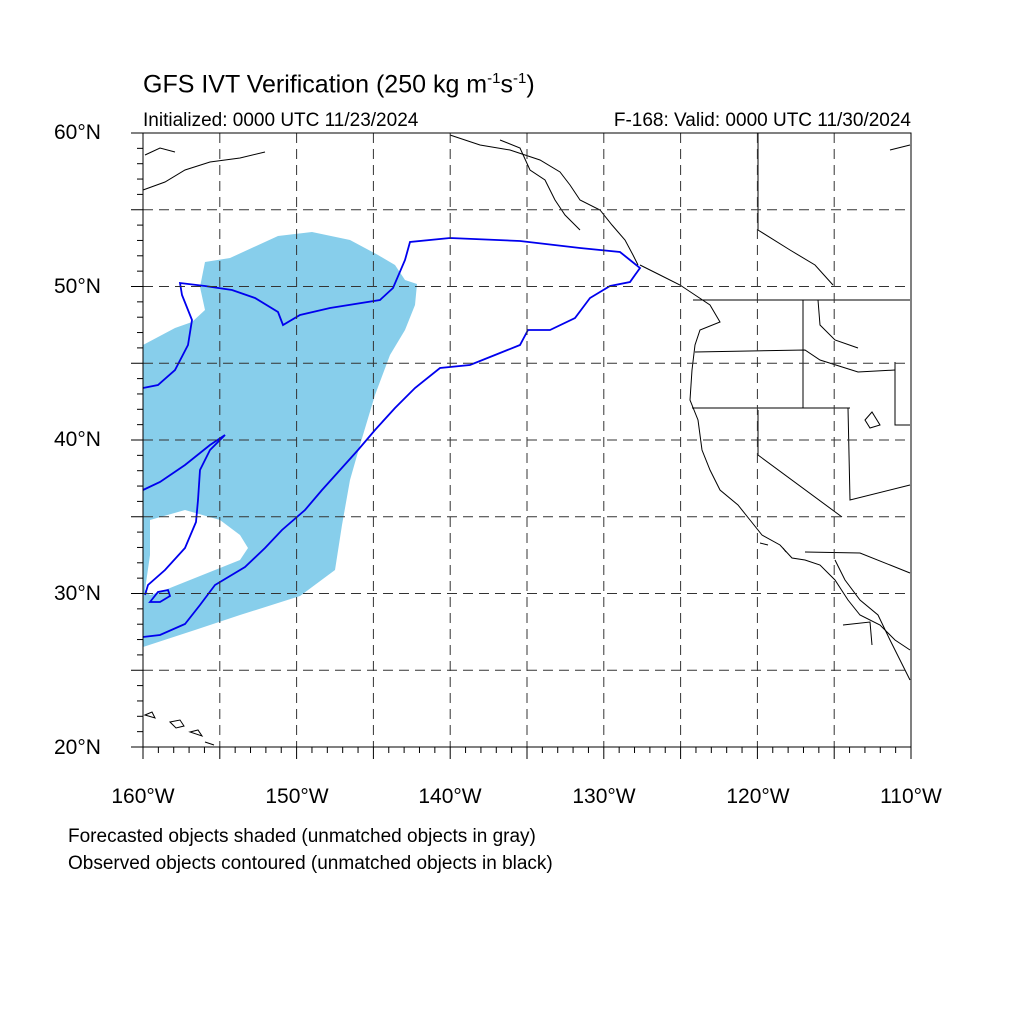  I want to click on lon-label-110w: 110°W, so click(911, 796).